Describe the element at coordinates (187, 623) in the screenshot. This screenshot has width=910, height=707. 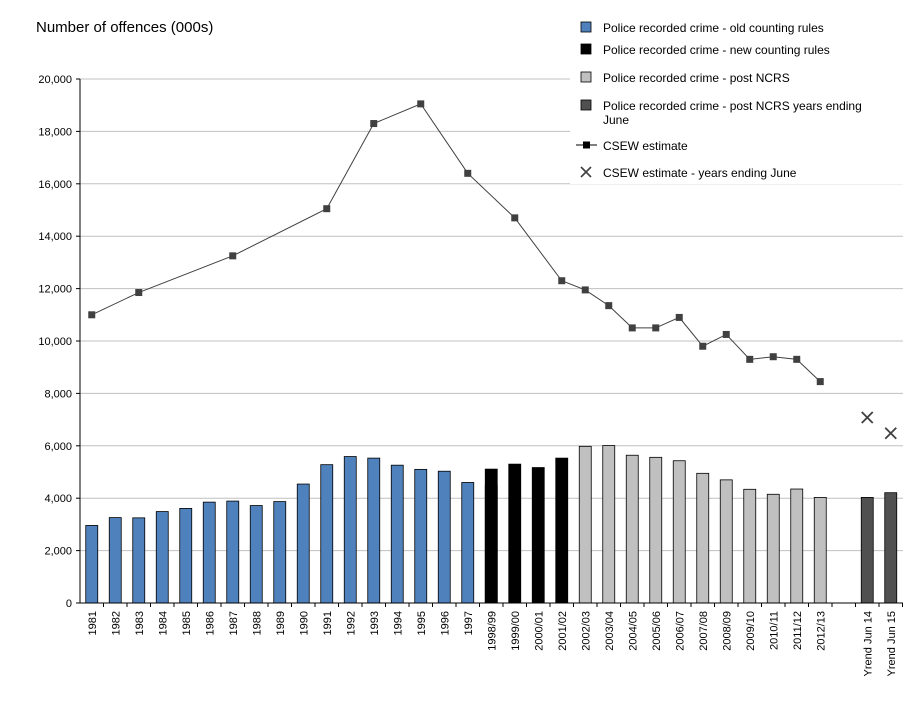
I see `x-tick-label: 1985` at that location.